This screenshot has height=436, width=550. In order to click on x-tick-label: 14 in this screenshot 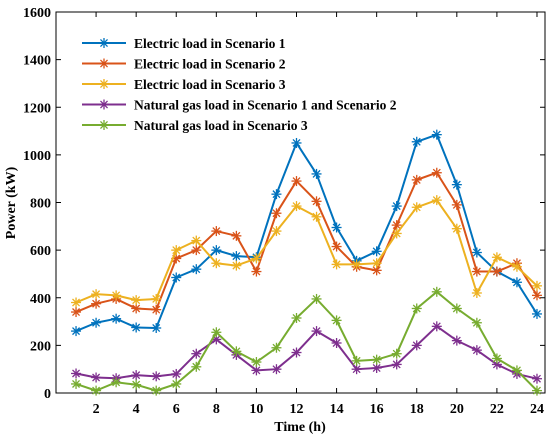, I will do `click(337, 409)`.